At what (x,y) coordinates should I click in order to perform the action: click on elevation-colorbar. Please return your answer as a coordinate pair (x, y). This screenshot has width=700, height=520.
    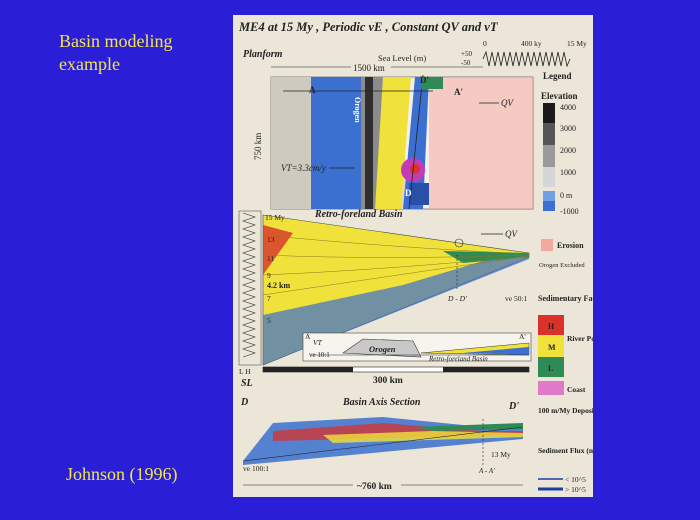
    Looking at the image, I should click on (549, 157).